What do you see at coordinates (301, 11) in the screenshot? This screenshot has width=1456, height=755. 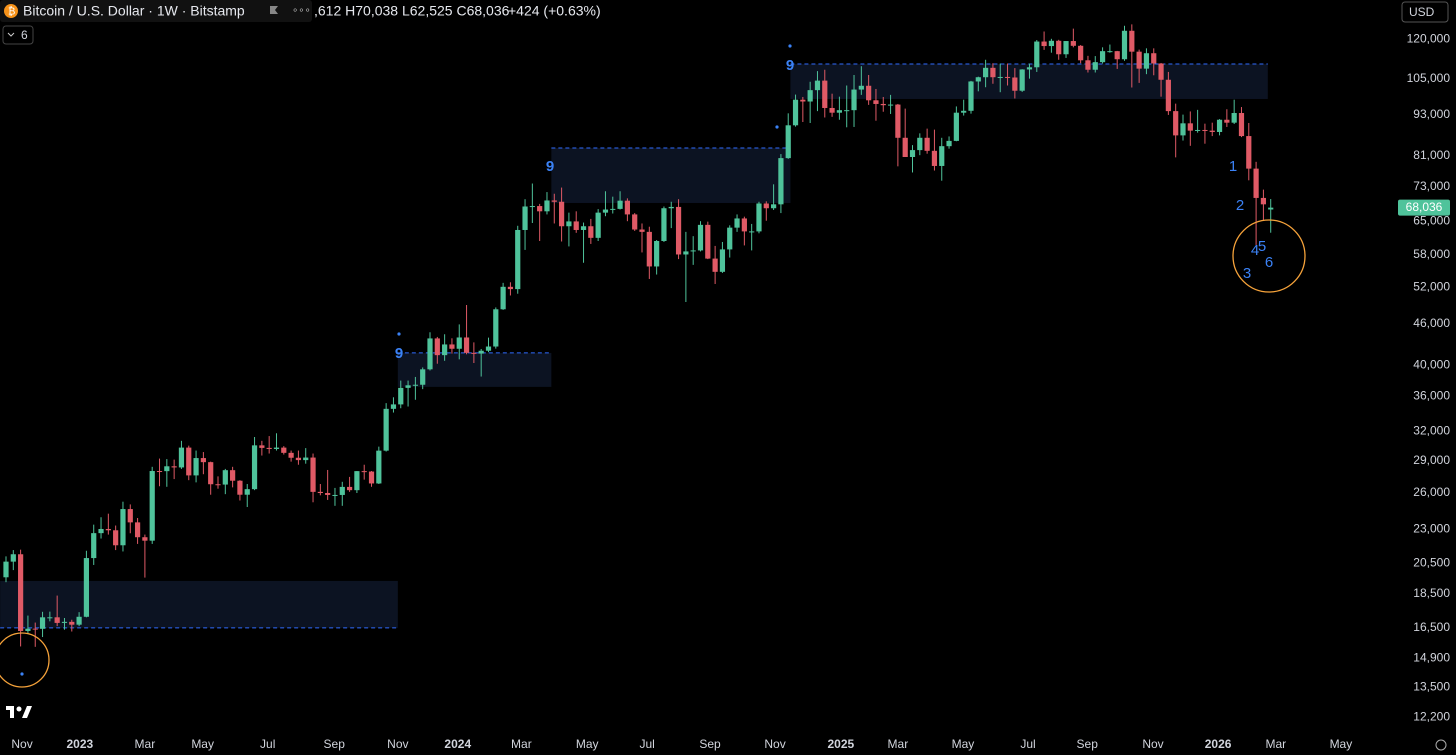 I see `more-icon: ∘∘∘` at bounding box center [301, 11].